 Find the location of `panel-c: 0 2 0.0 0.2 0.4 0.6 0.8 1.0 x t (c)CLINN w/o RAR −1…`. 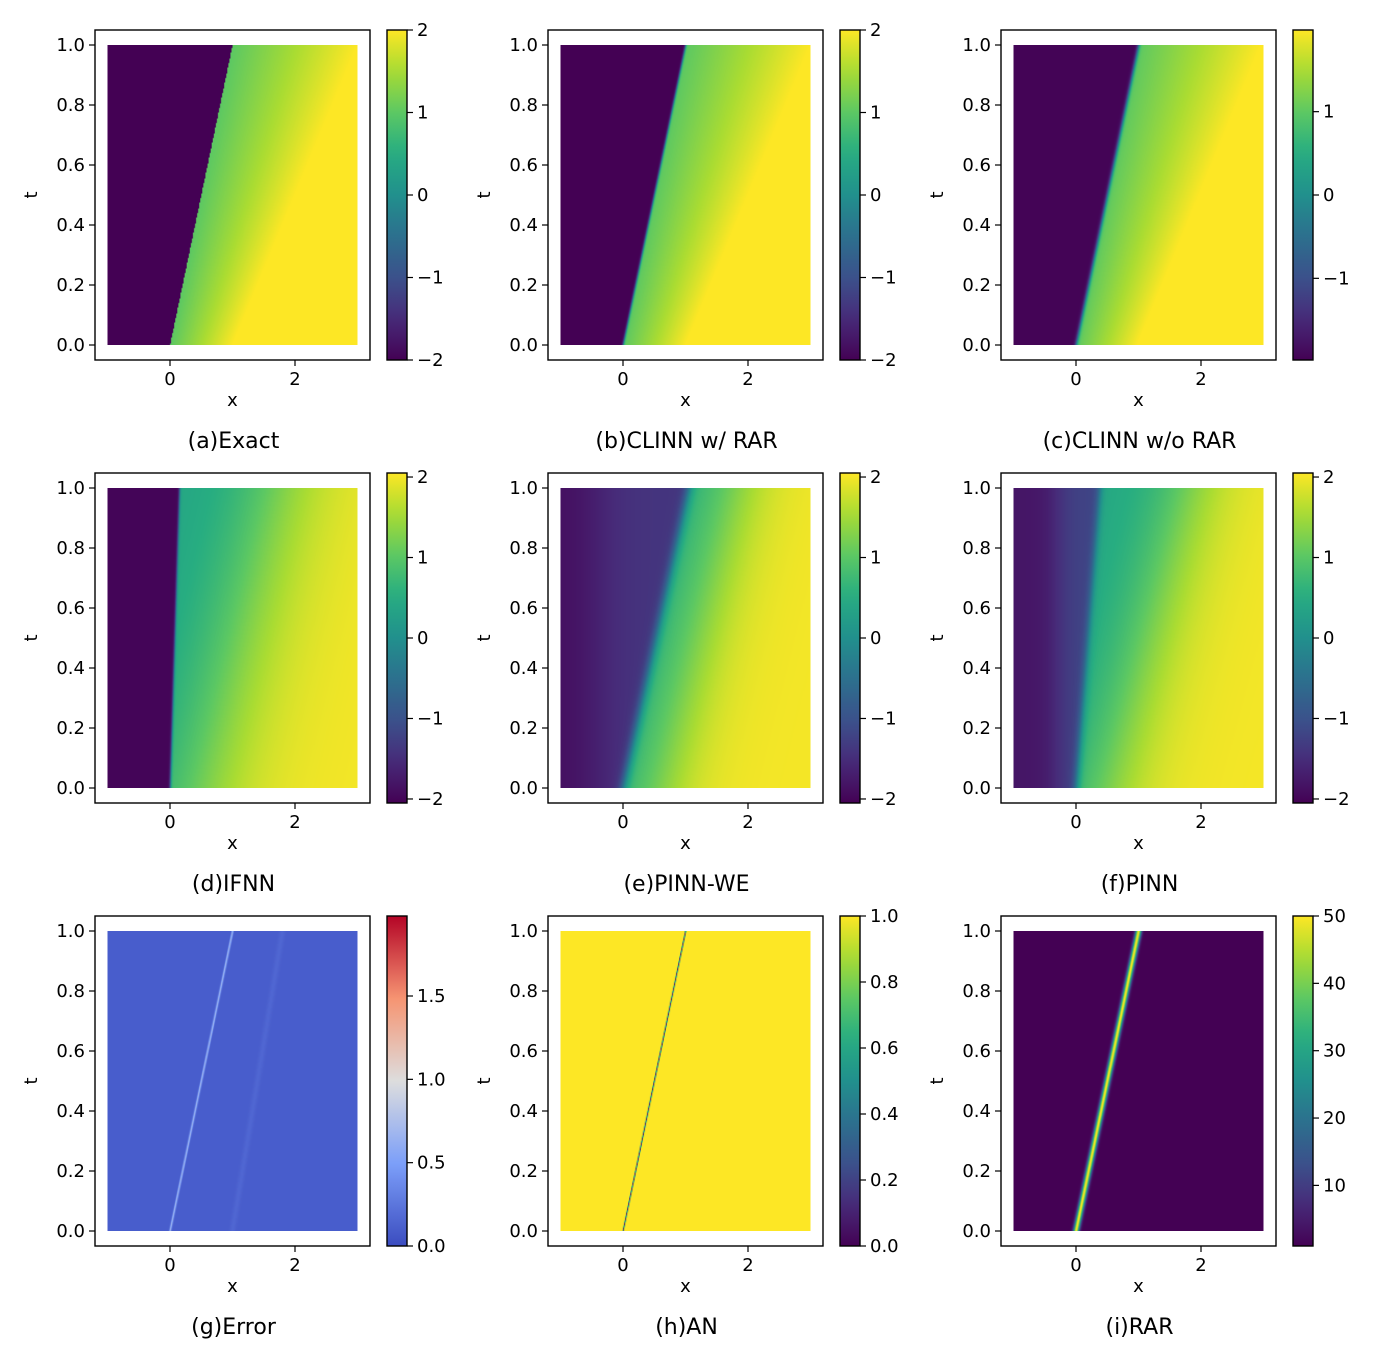

panel-c: 0 2 0.0 0.2 0.4 0.6 0.8 1.0 x t (c)CLINN w/o RAR −1… is located at coordinates (1138, 241).